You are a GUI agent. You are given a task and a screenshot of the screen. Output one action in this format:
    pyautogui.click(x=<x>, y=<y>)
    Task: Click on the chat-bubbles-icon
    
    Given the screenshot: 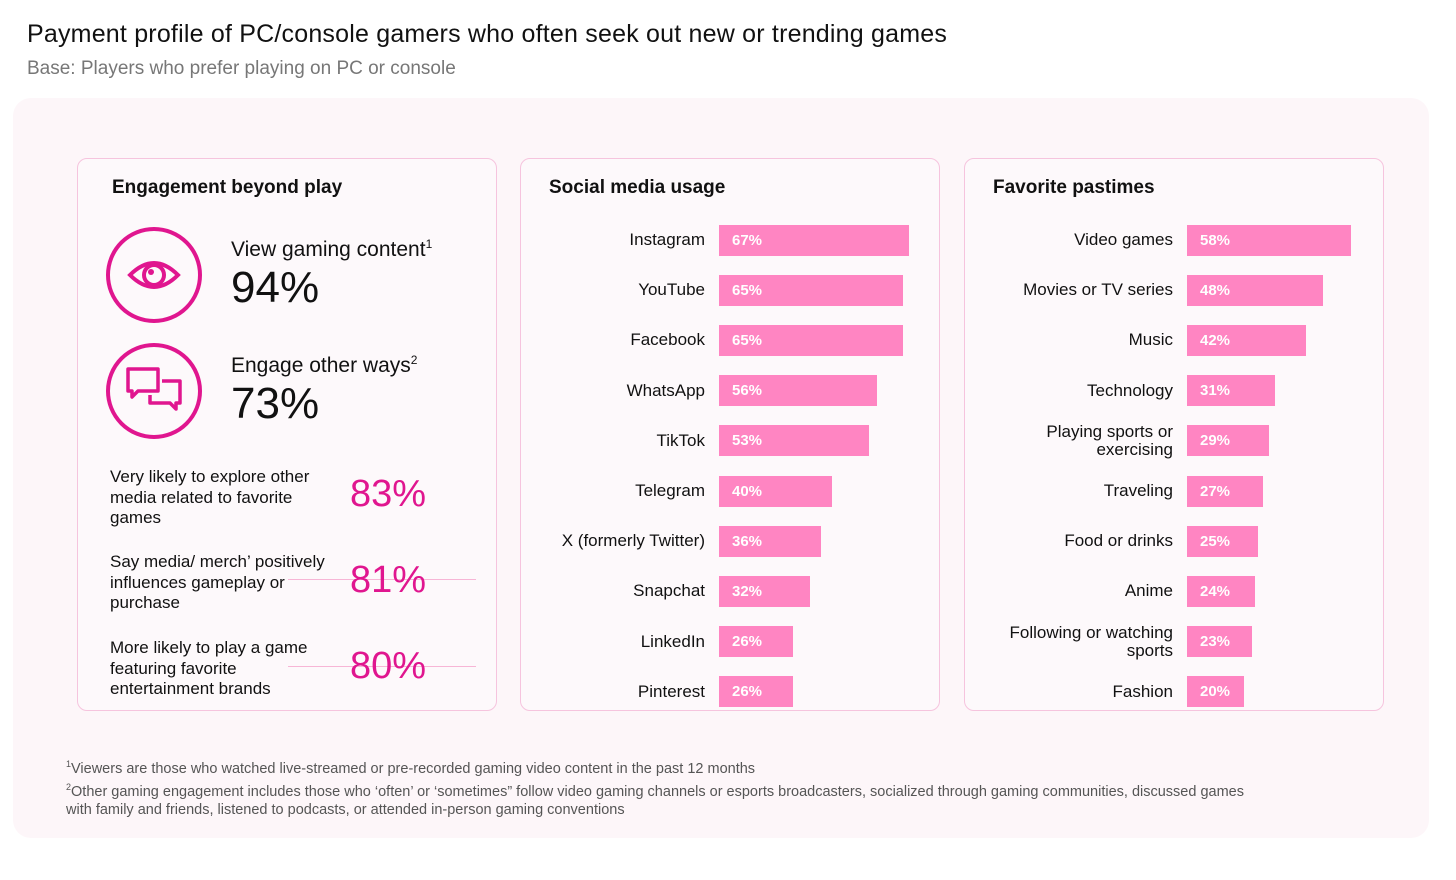 What is the action you would take?
    pyautogui.click(x=154, y=391)
    